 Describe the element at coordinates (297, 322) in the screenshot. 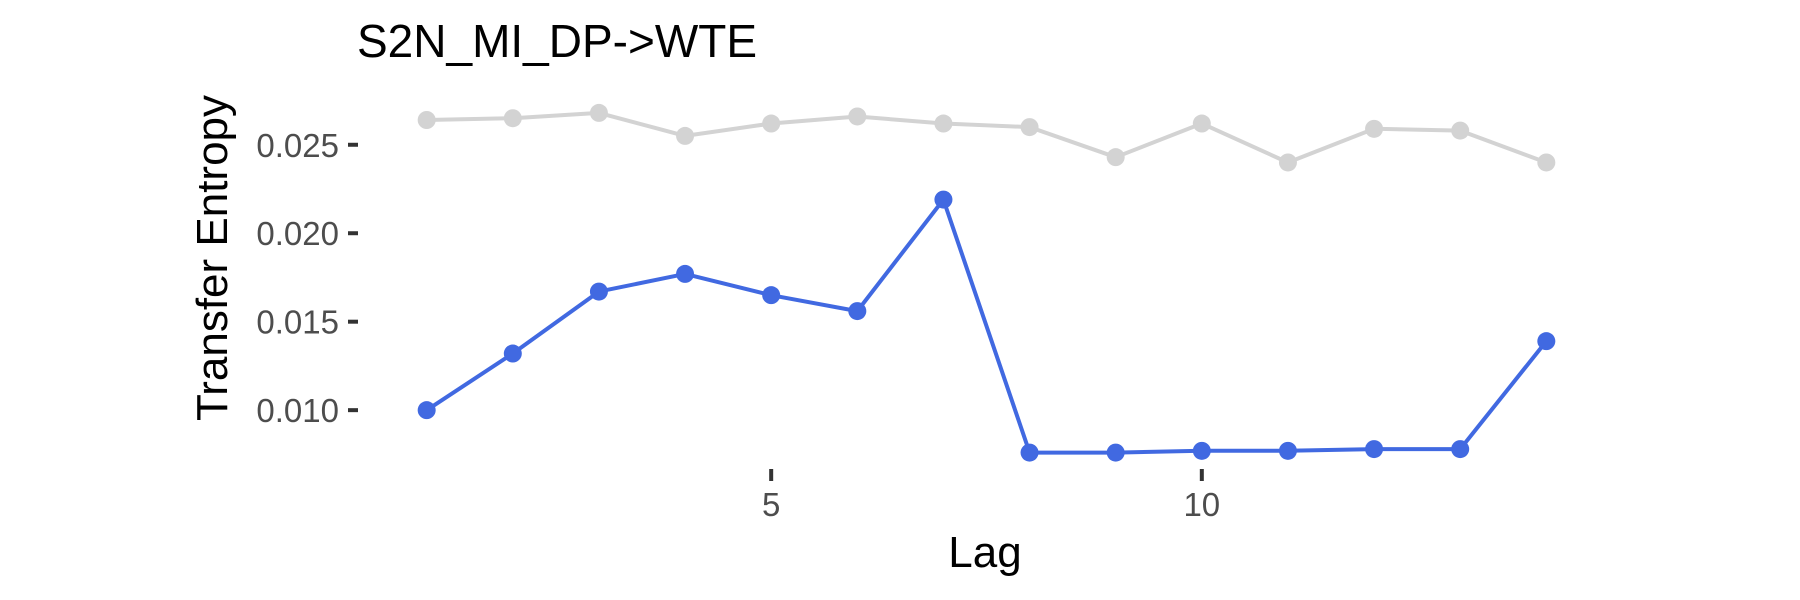

I see `y-tick-label: 0.015` at that location.